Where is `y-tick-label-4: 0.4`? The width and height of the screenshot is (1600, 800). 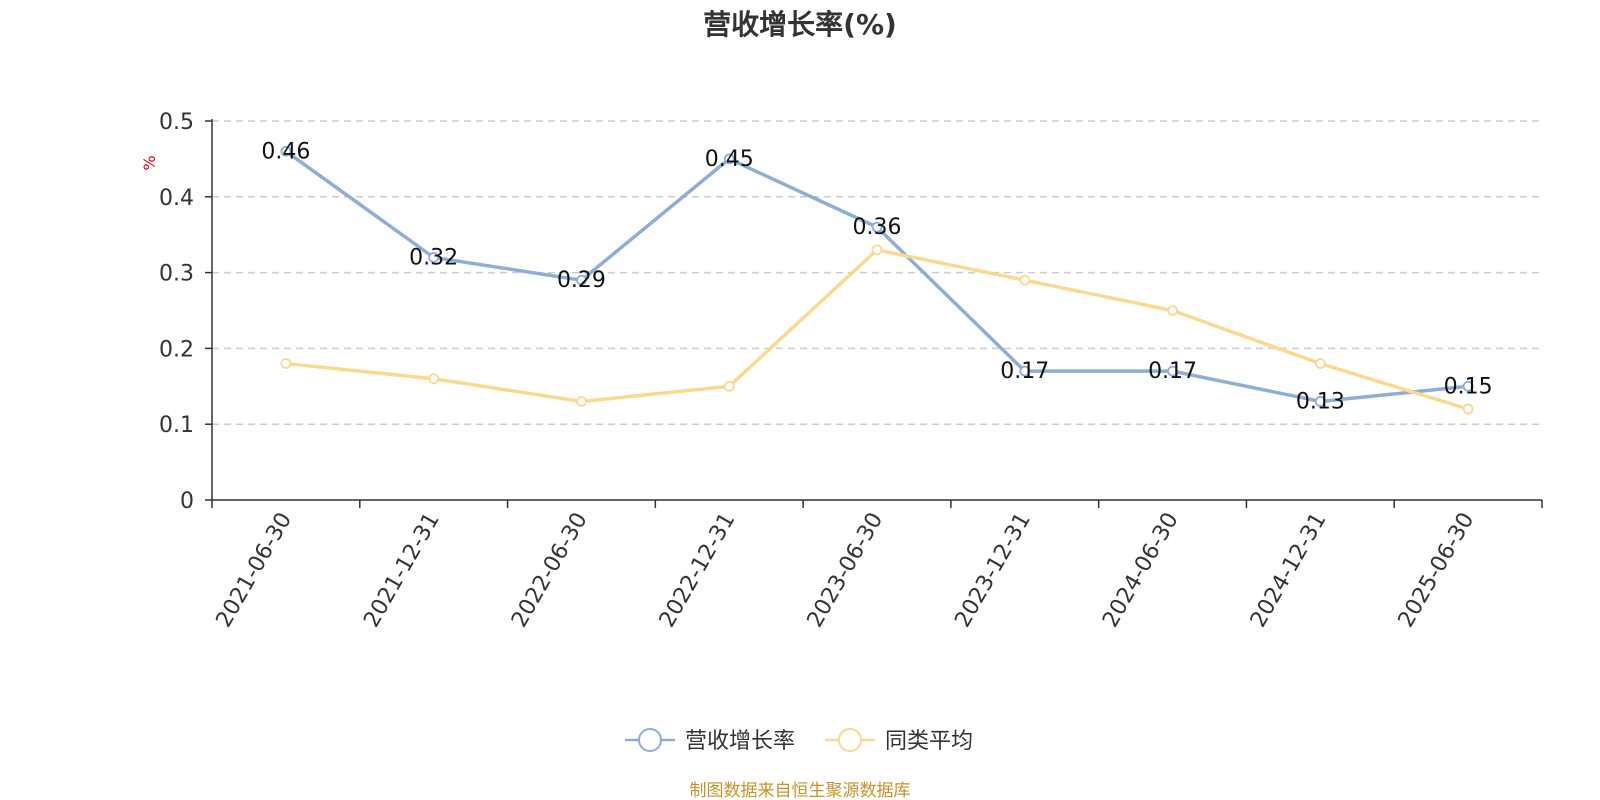 y-tick-label-4: 0.4 is located at coordinates (176, 198).